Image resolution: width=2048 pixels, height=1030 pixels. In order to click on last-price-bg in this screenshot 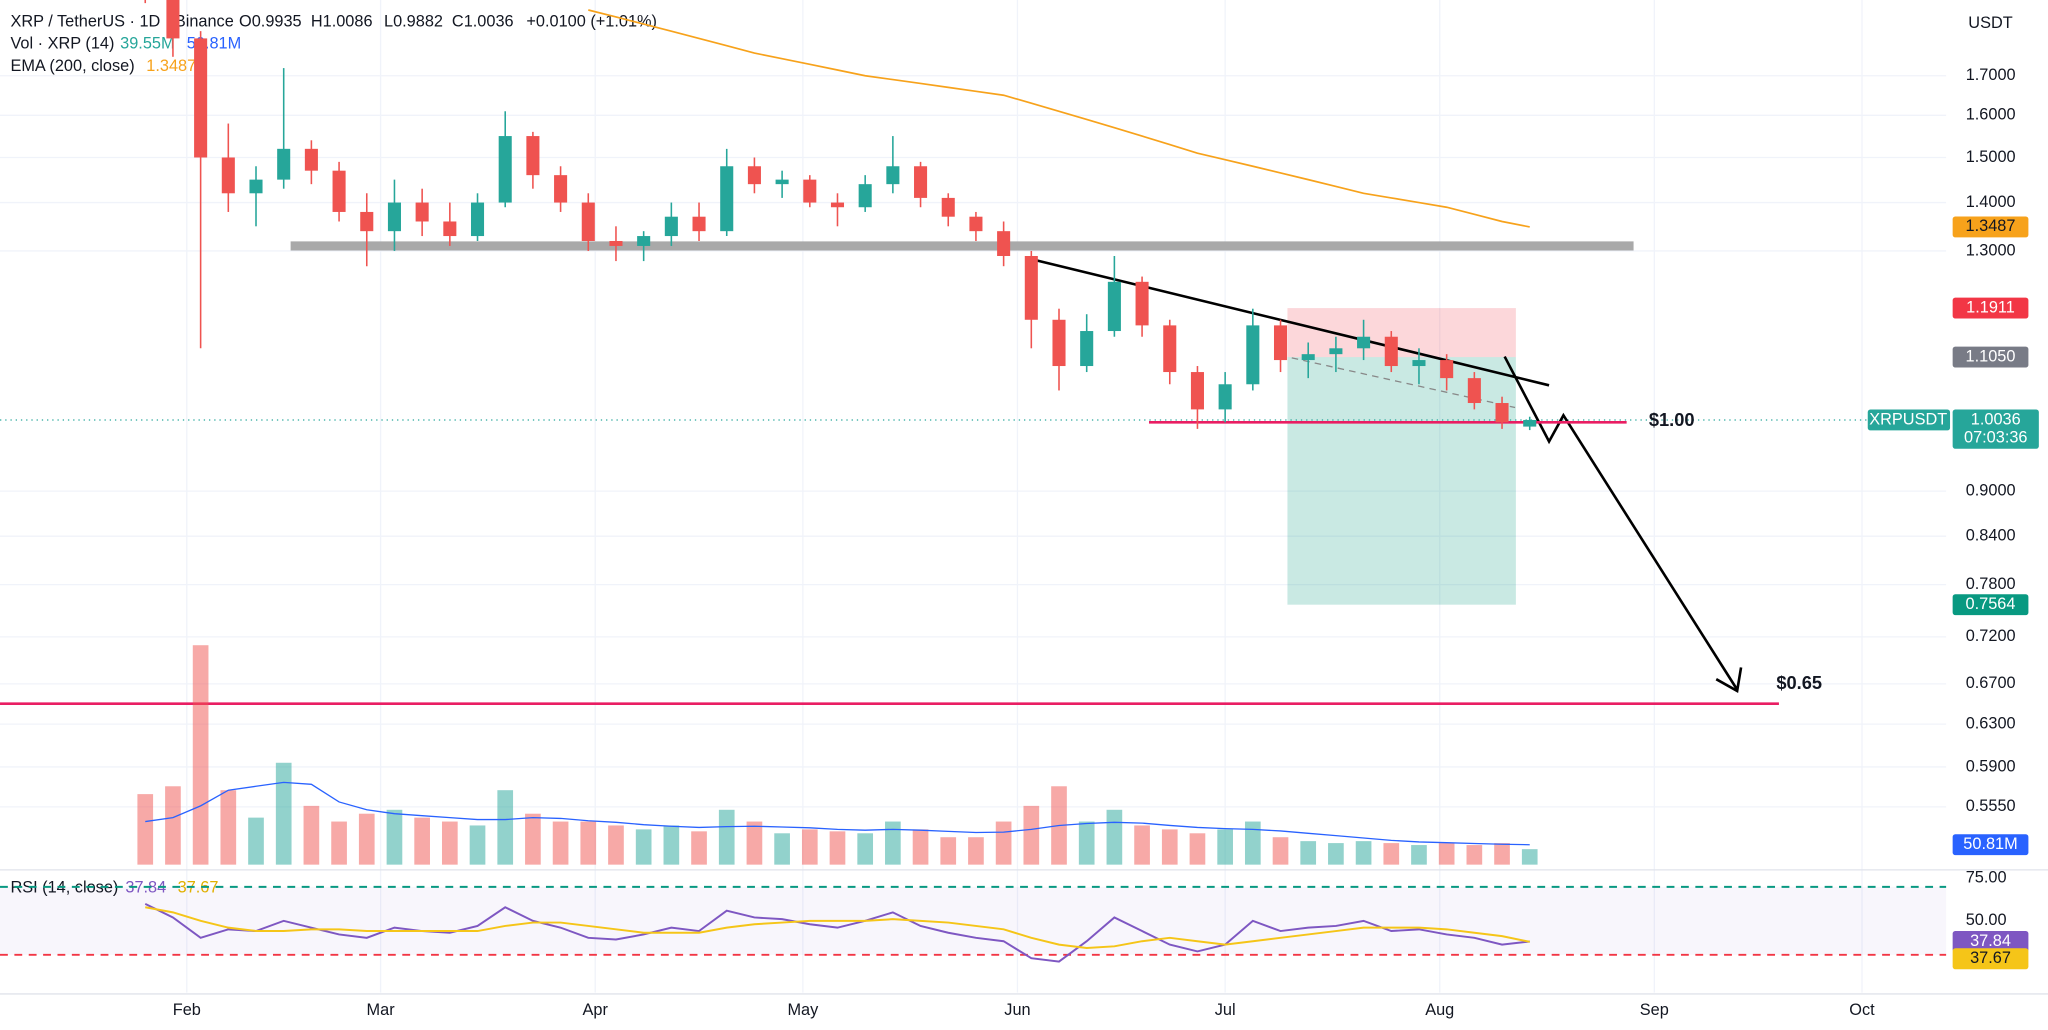, I will do `click(1995, 429)`.